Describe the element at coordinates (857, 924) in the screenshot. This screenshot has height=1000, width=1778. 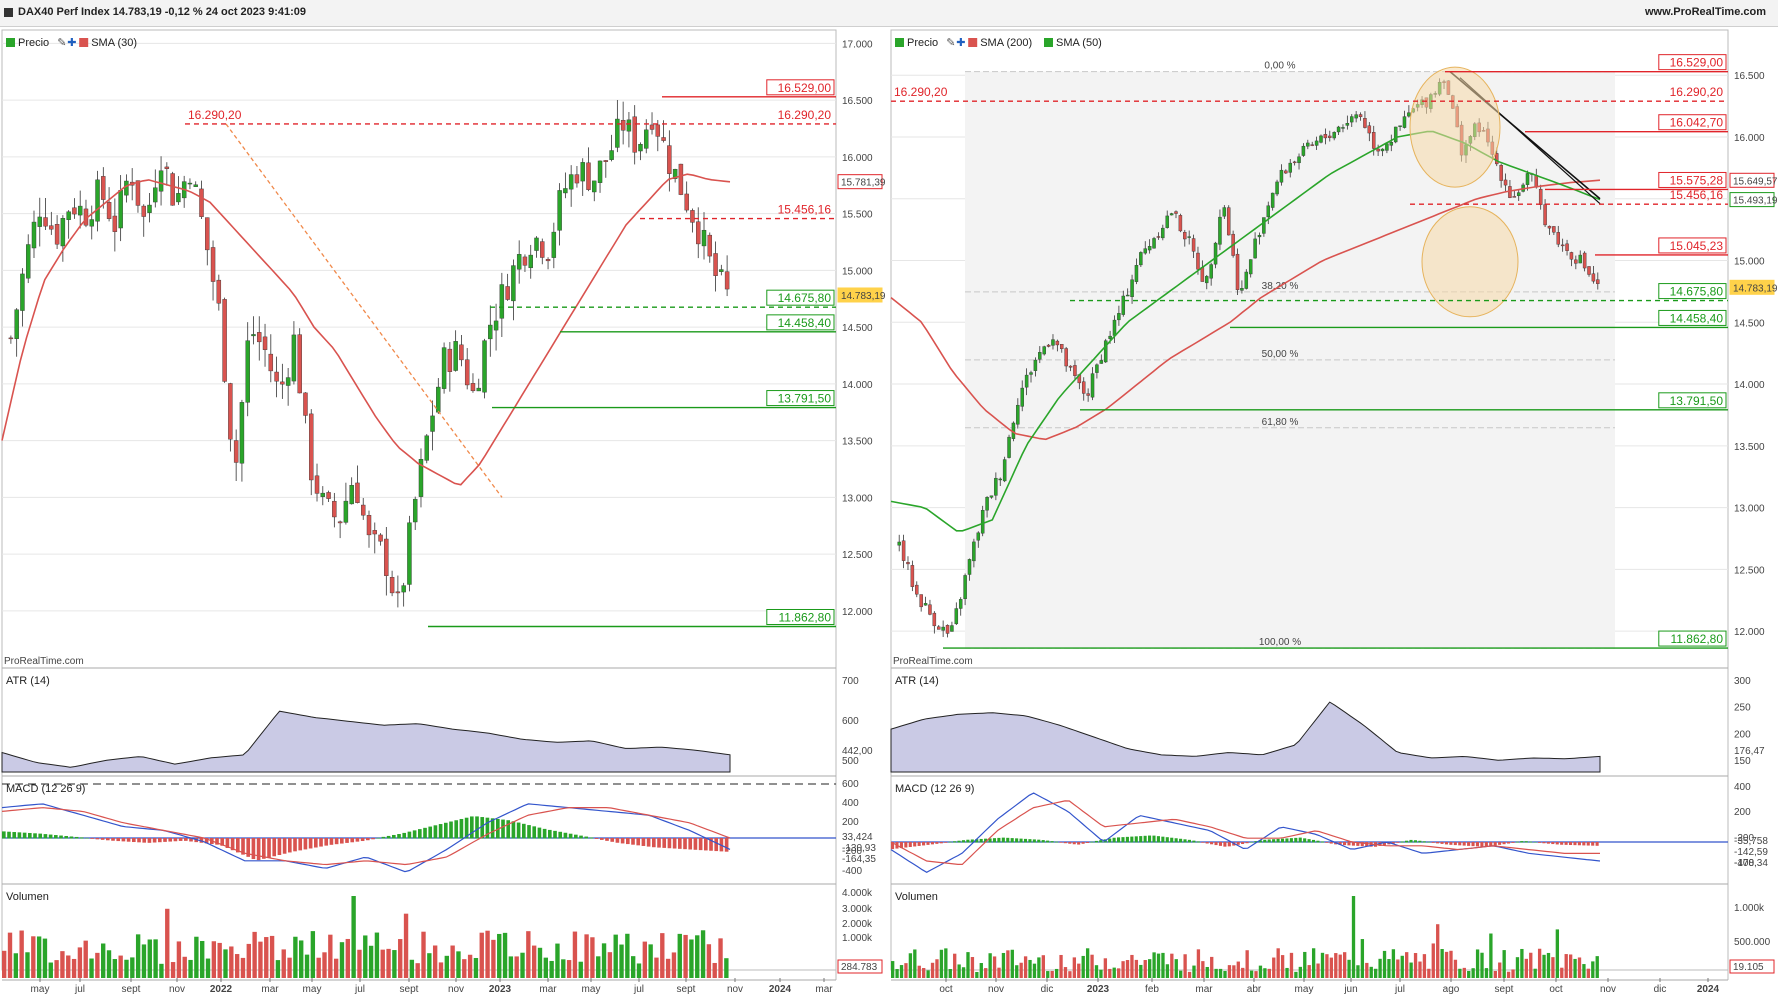
I see `volume-tick-label: 2.000k` at that location.